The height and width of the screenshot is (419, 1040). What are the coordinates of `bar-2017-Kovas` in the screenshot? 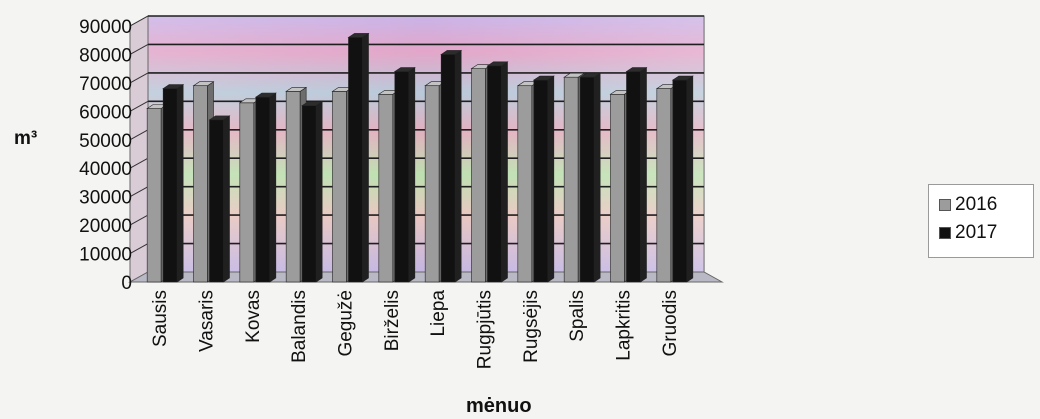 It's located at (265, 187).